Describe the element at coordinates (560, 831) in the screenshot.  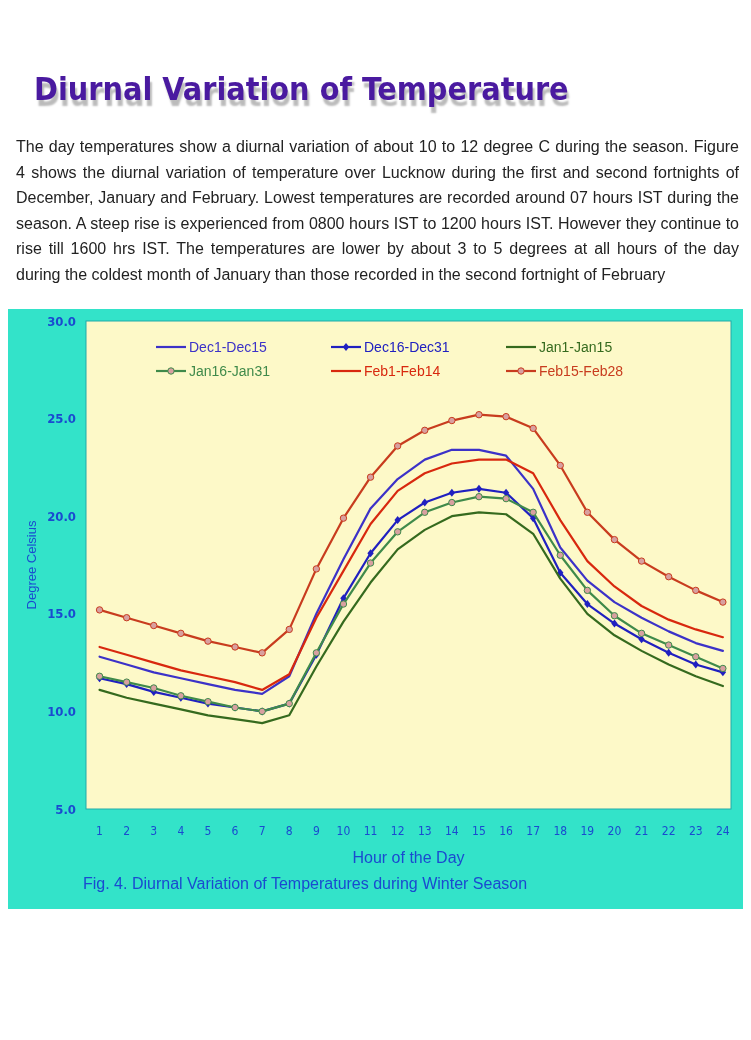
I see `x-tick-label: 18` at that location.